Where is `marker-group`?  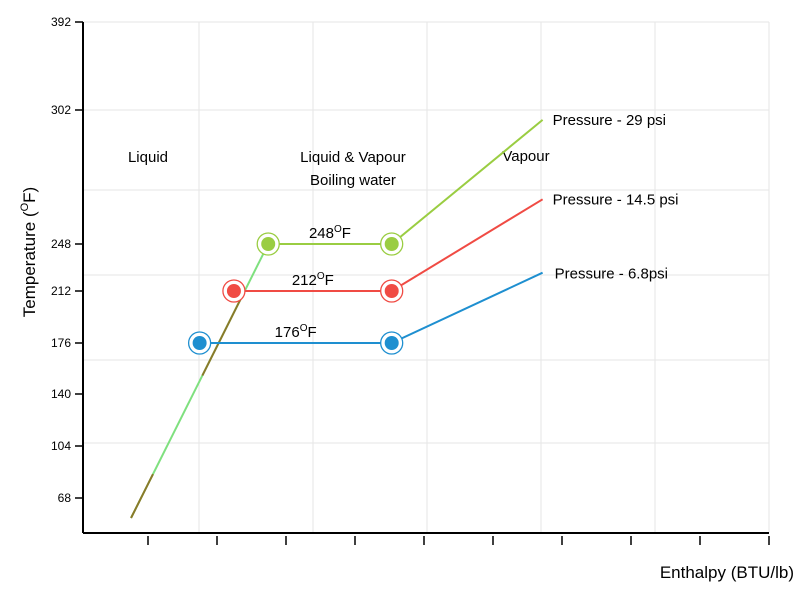 marker-group is located at coordinates (295, 293).